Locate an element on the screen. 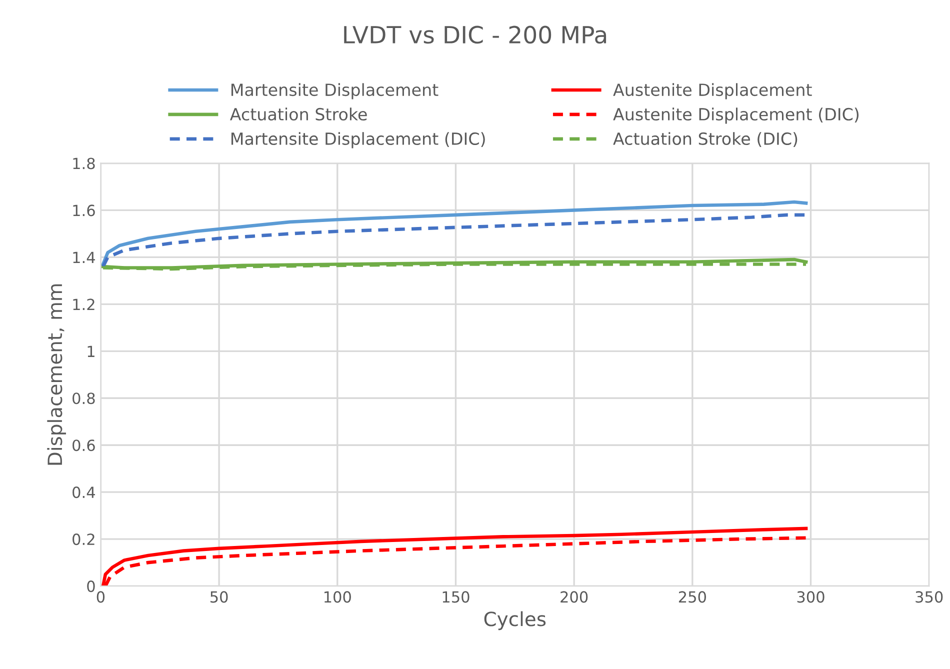 This screenshot has width=950, height=669. line-series is located at coordinates (454, 233).